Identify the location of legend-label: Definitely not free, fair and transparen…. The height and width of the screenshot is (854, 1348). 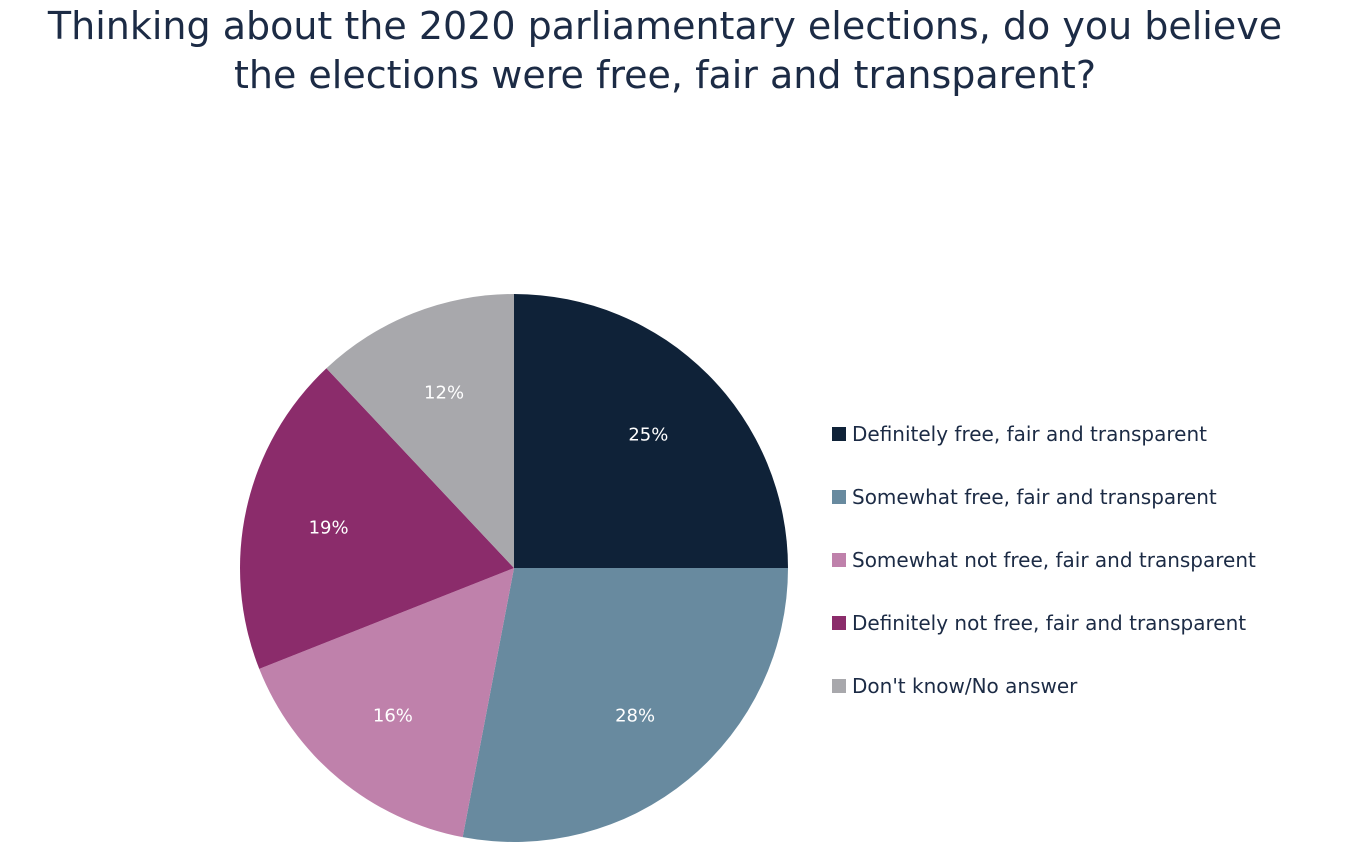
(1049, 623).